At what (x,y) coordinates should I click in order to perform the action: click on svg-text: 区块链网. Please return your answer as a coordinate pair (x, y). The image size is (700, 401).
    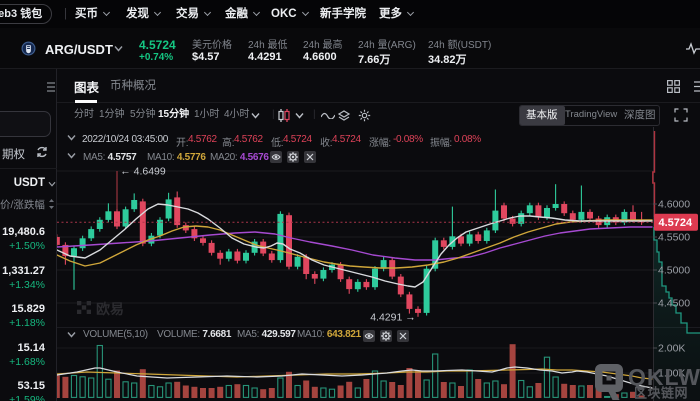
    Looking at the image, I should click on (661, 393).